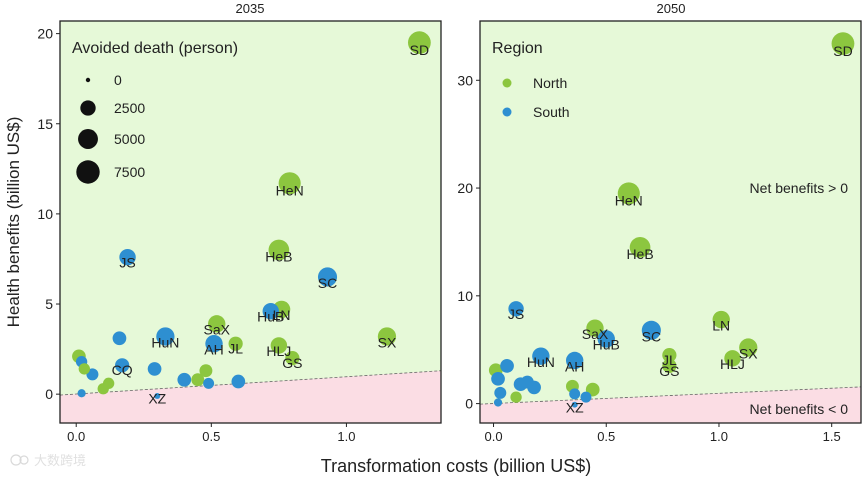  Describe the element at coordinates (669, 365) in the screenshot. I see `data-point-gs` at that location.